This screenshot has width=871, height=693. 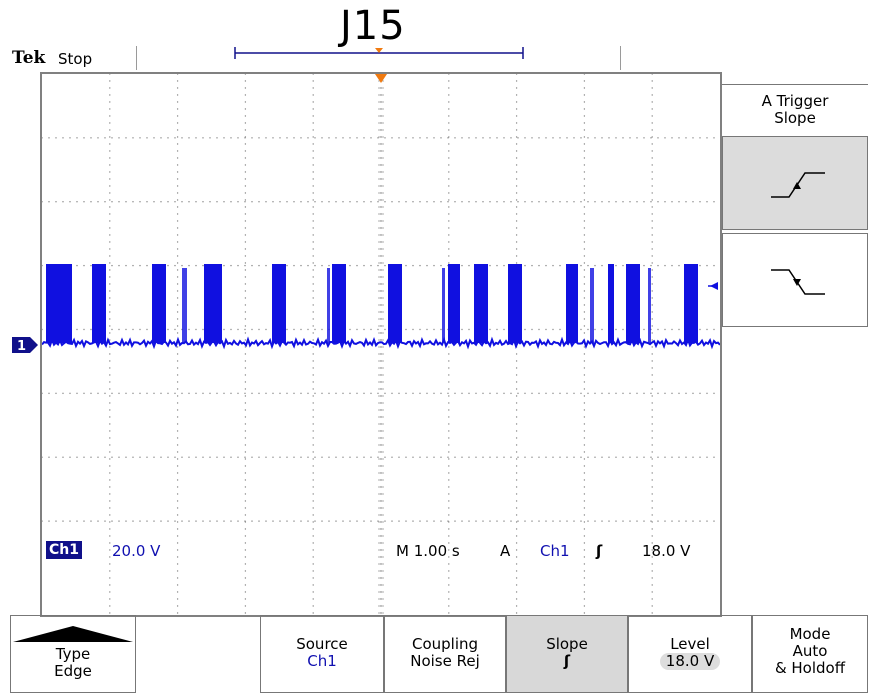 What do you see at coordinates (795, 118) in the screenshot?
I see `side-menu-title-line2: Slope` at bounding box center [795, 118].